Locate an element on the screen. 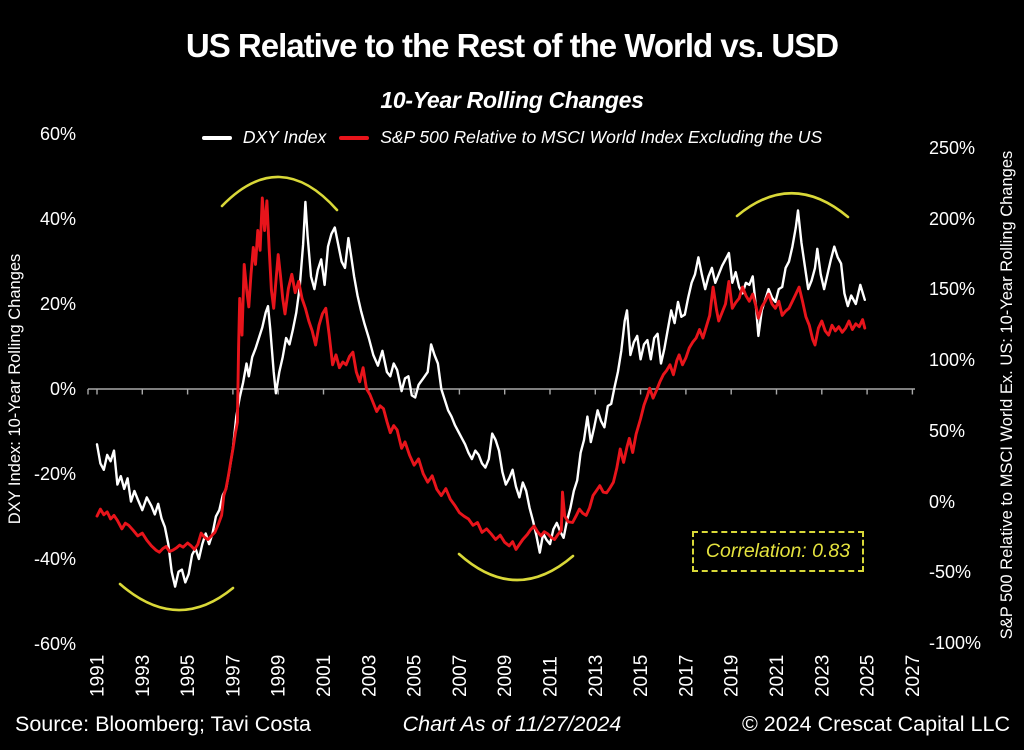  left-axis-tick-label: 20% is located at coordinates (57, 303).